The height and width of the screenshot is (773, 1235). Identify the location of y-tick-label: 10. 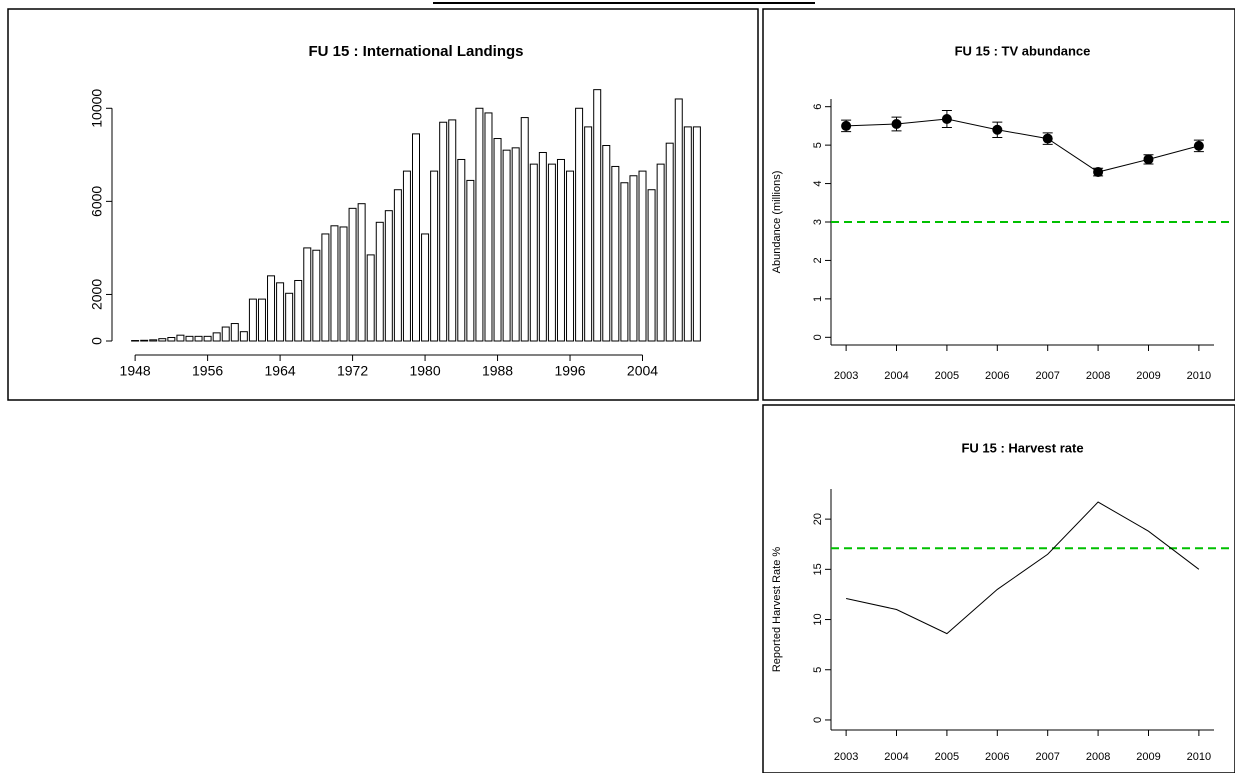
(818, 619).